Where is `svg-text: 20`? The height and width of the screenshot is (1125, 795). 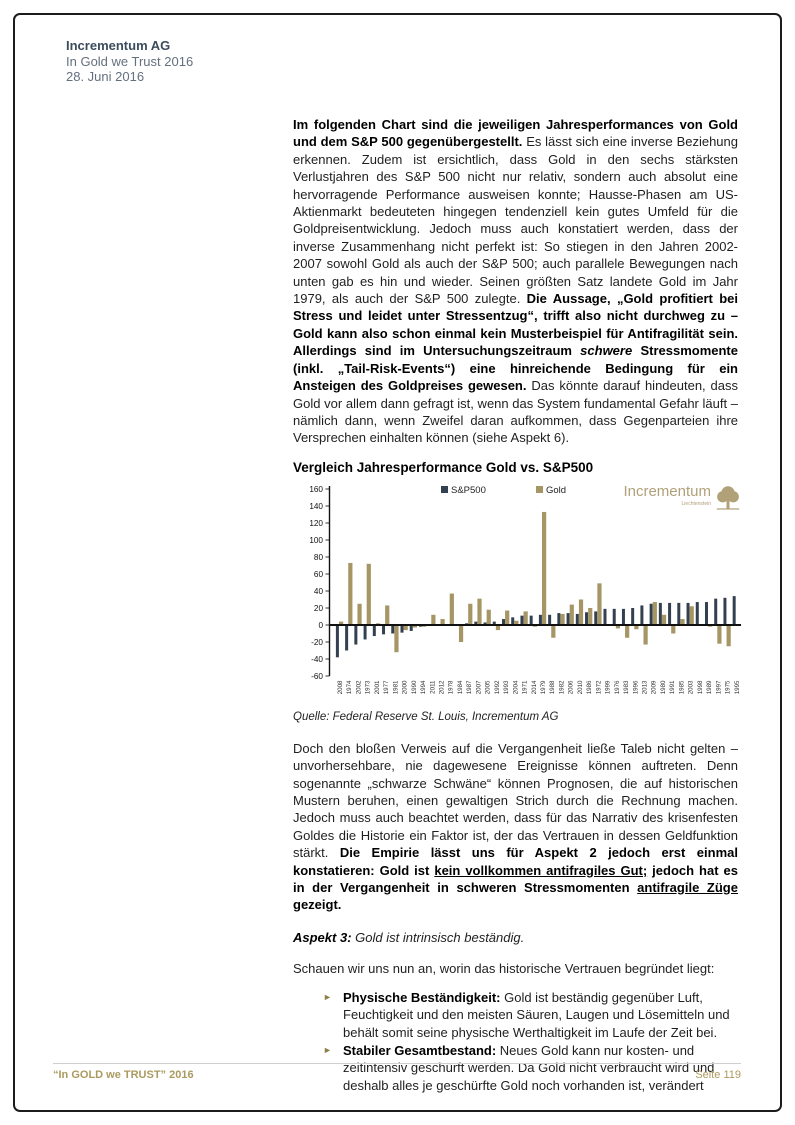 svg-text: 20 is located at coordinates (319, 608).